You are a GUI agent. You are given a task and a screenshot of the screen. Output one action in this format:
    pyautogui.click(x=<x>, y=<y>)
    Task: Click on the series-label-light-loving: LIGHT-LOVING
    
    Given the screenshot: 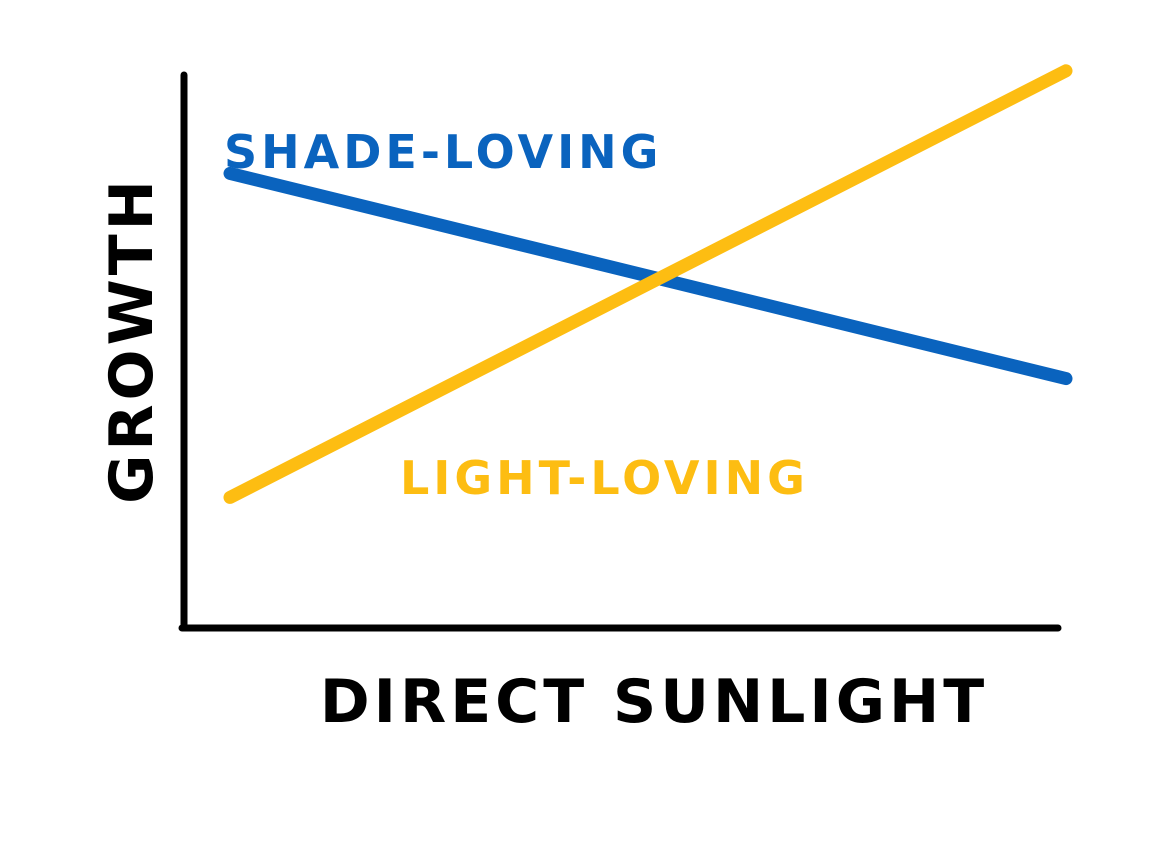 What is the action you would take?
    pyautogui.click(x=604, y=478)
    